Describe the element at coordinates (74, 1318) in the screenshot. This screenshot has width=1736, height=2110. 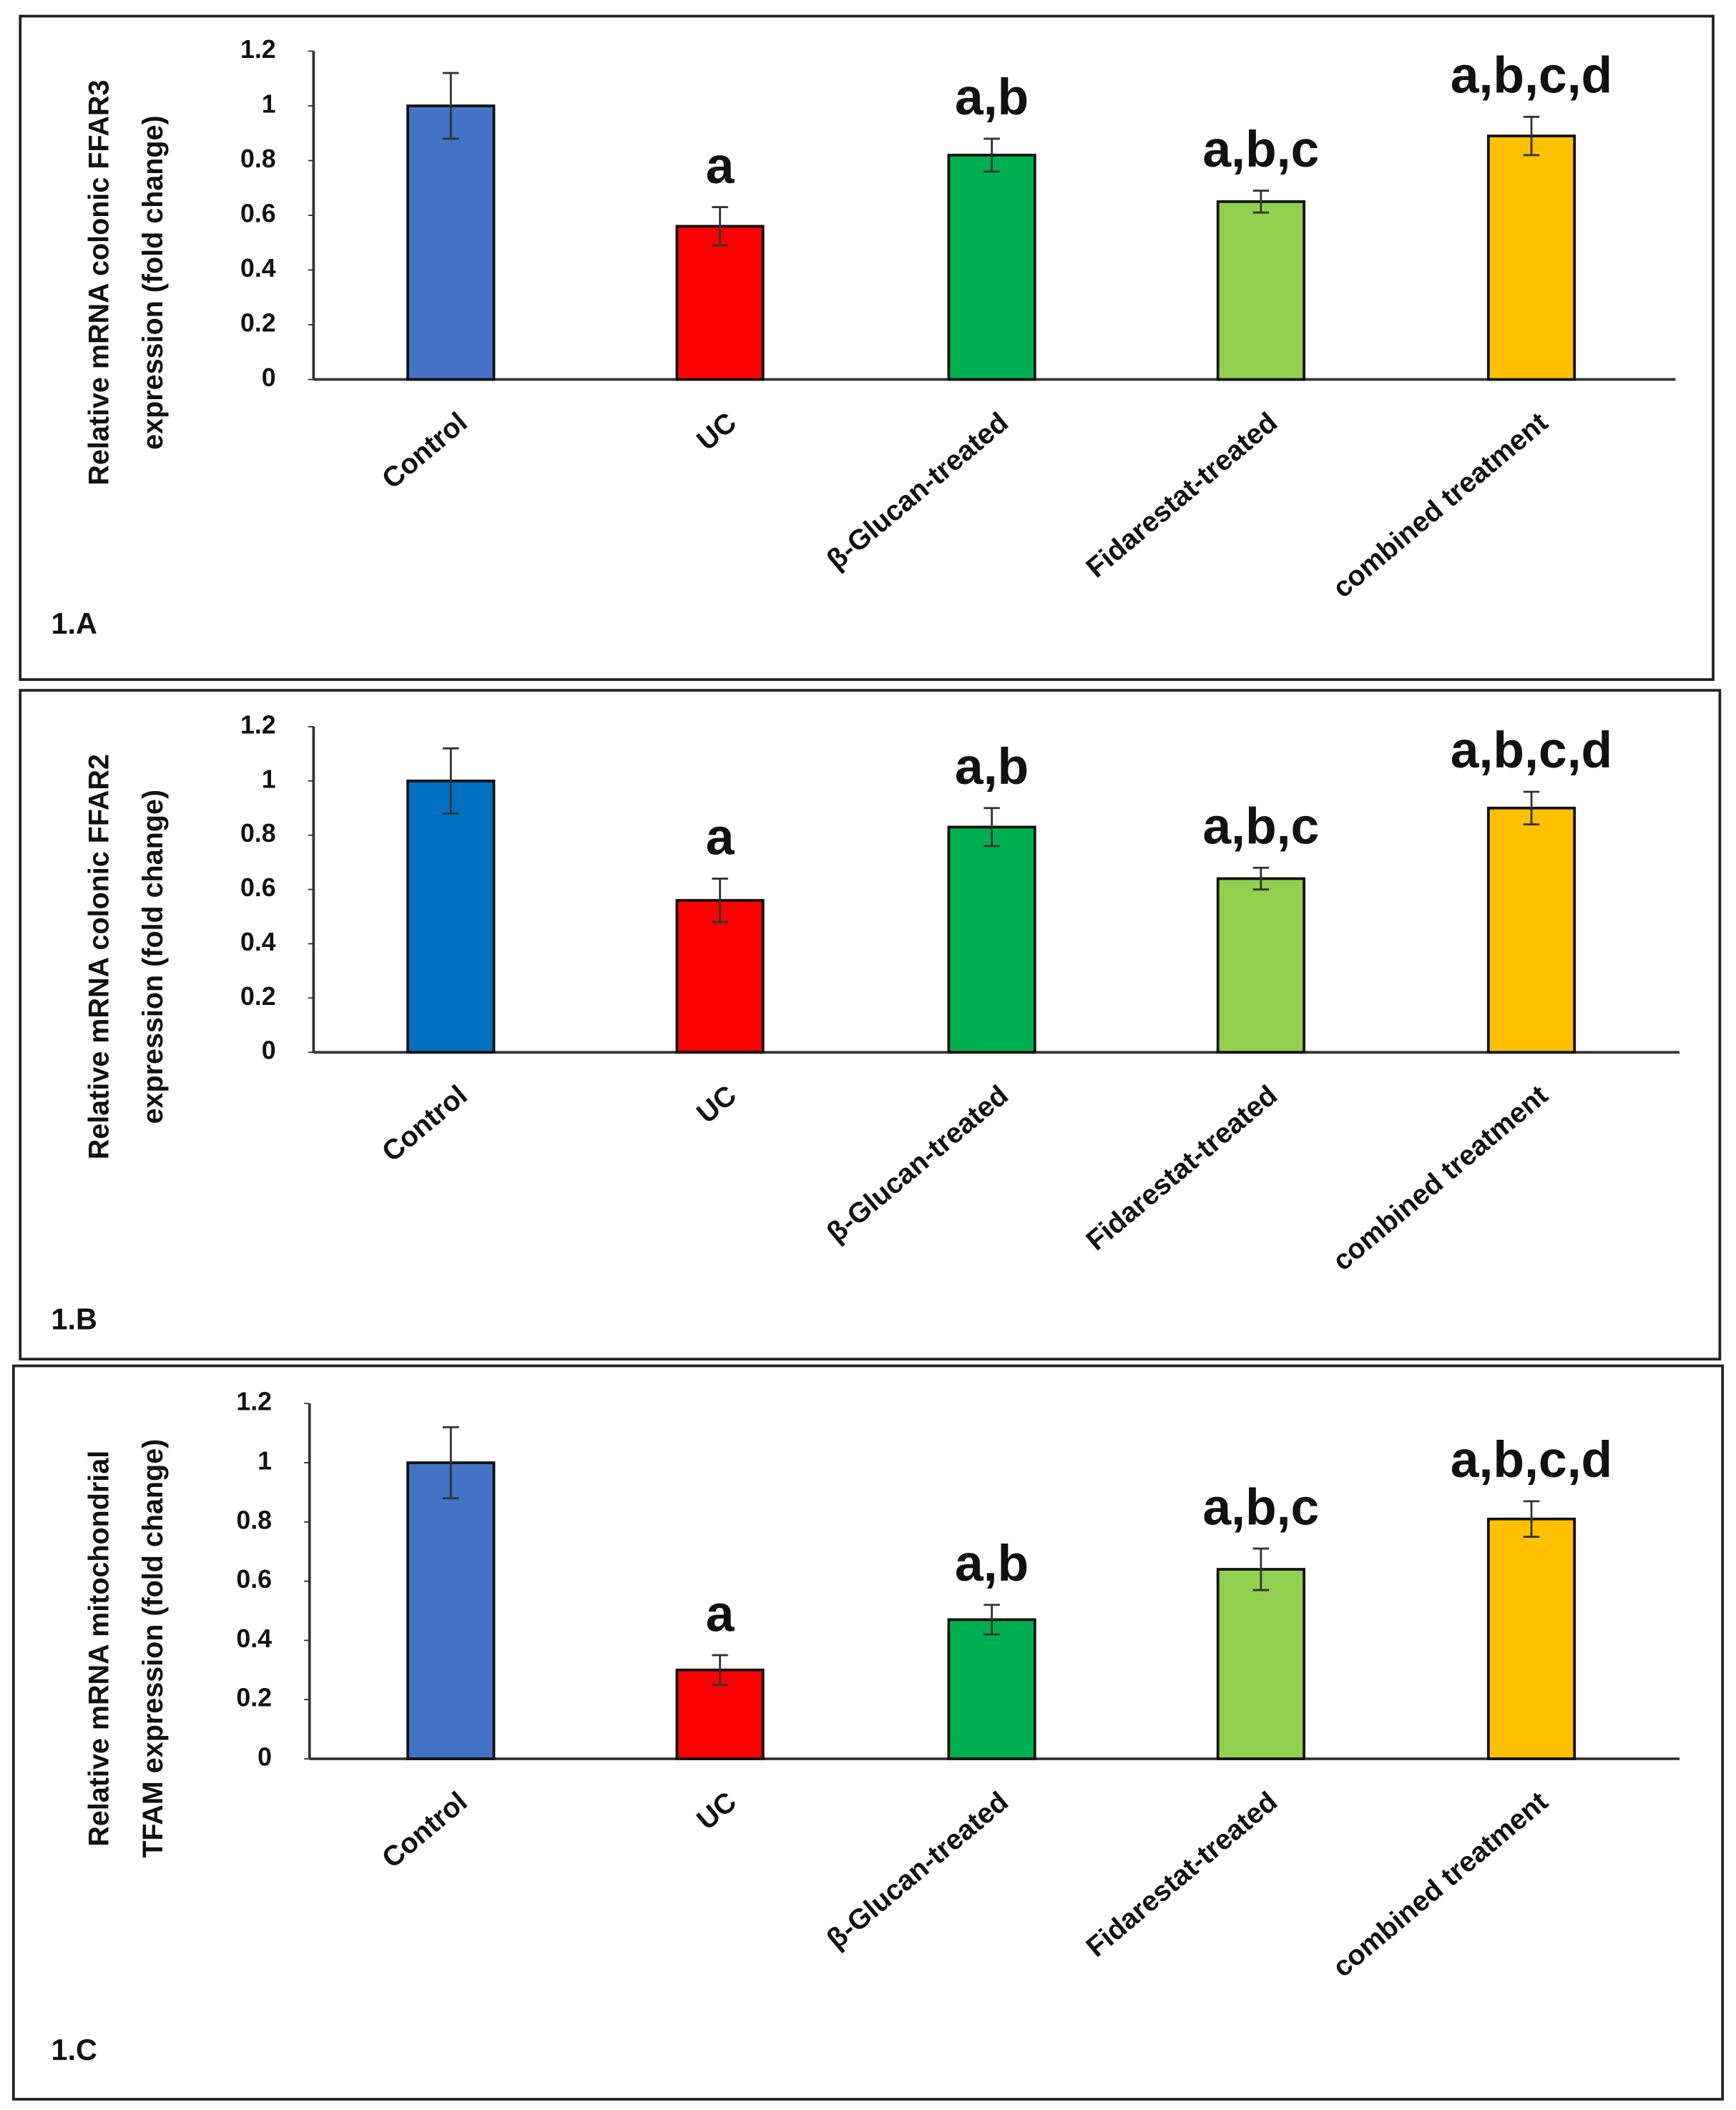
I see `panel-label: 1.B` at that location.